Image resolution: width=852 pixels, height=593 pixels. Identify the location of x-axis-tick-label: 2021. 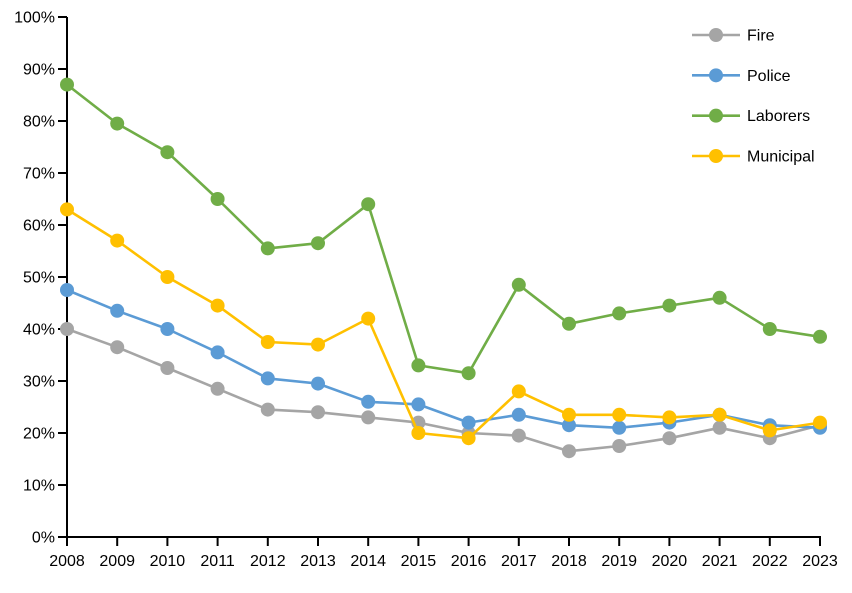
(720, 561).